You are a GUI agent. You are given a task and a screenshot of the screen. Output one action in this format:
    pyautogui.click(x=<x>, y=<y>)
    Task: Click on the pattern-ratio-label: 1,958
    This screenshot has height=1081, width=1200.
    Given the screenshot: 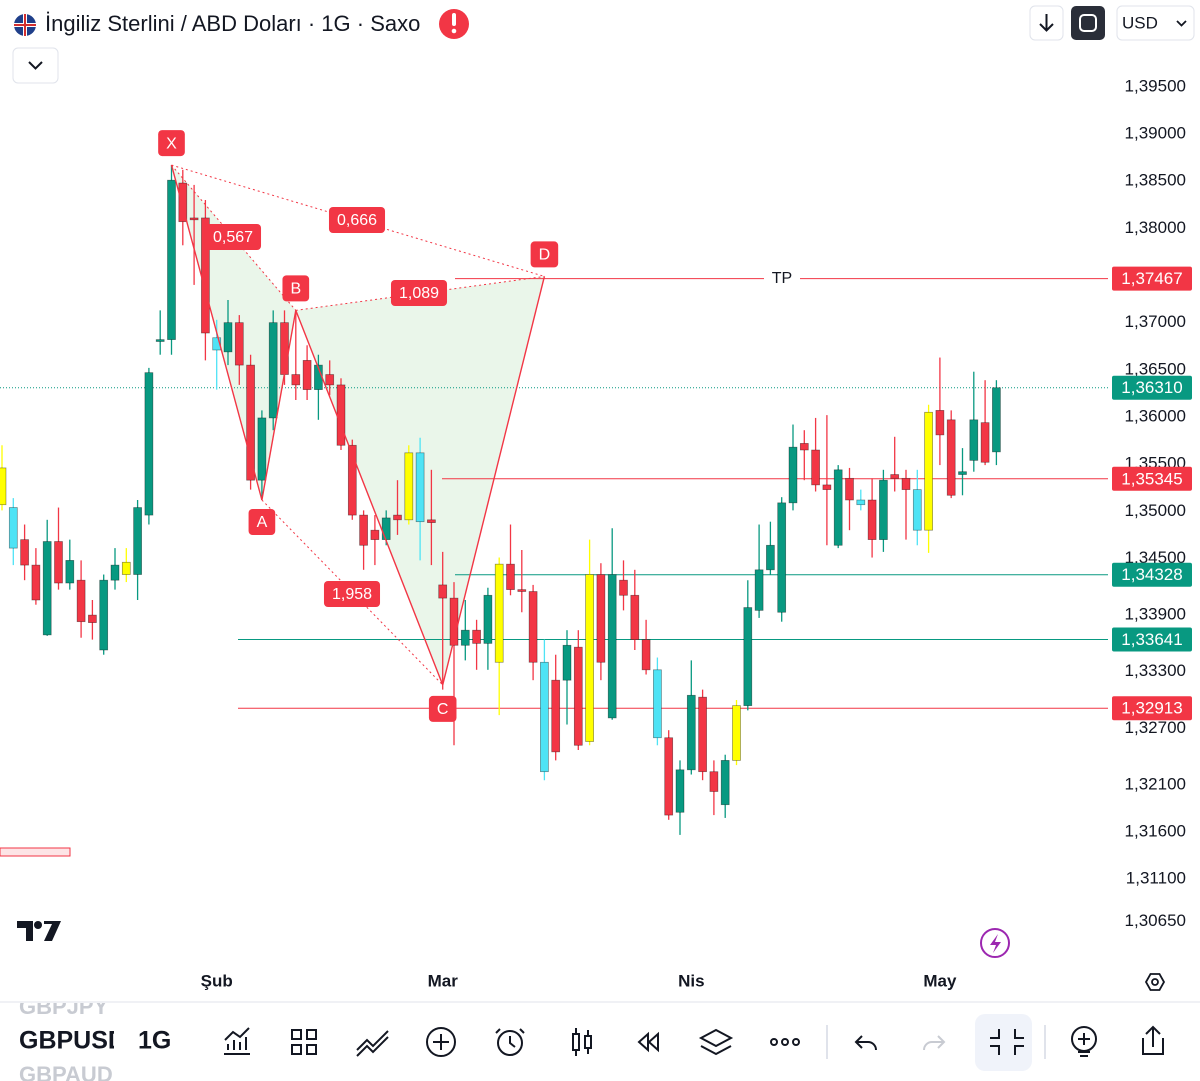 What is the action you would take?
    pyautogui.click(x=352, y=594)
    